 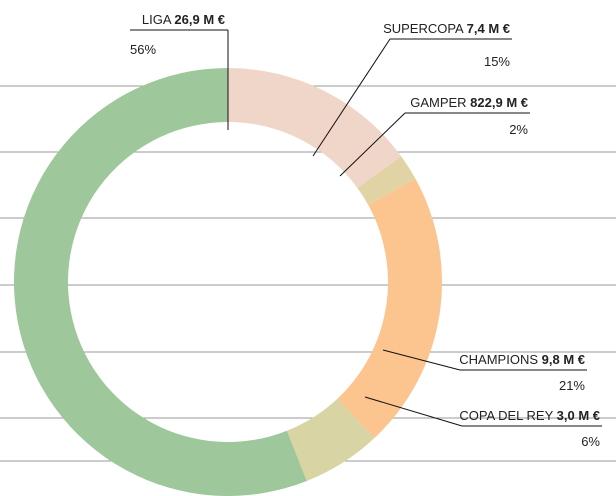 I want to click on amount: 26,9 M €, so click(x=199, y=19).